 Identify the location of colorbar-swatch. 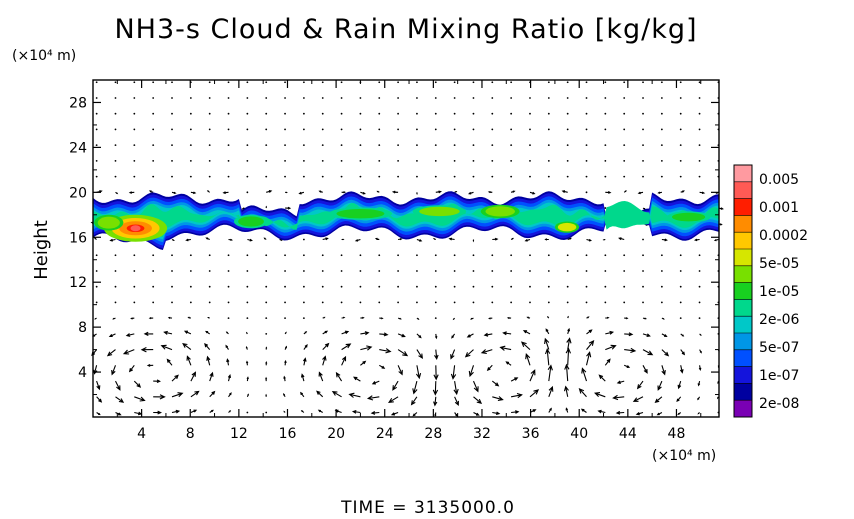
(743, 224).